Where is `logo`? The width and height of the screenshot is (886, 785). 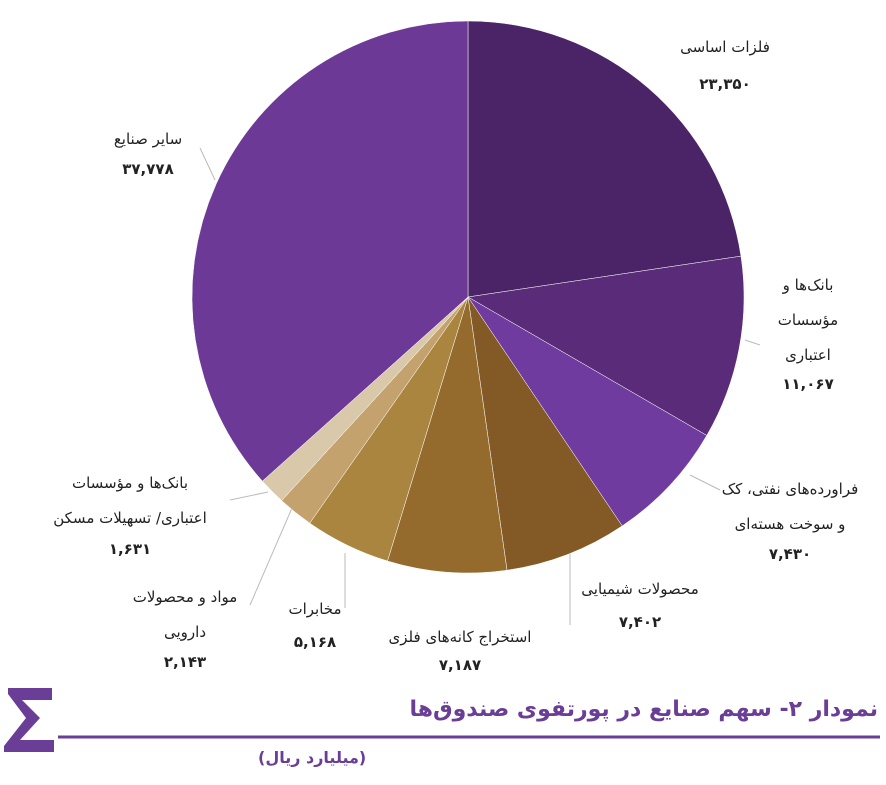
logo is located at coordinates (29, 720).